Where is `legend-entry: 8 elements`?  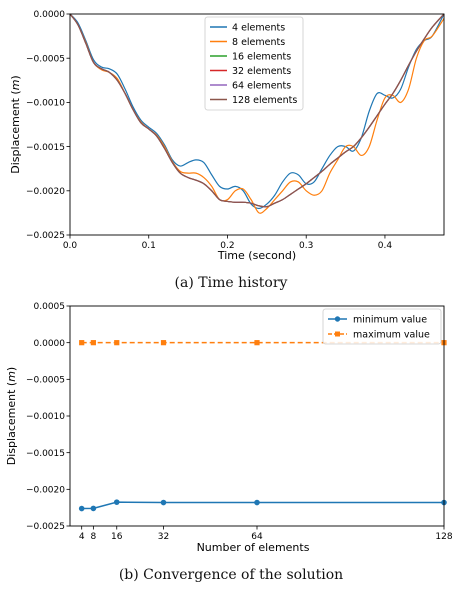 legend-entry: 8 elements is located at coordinates (258, 42).